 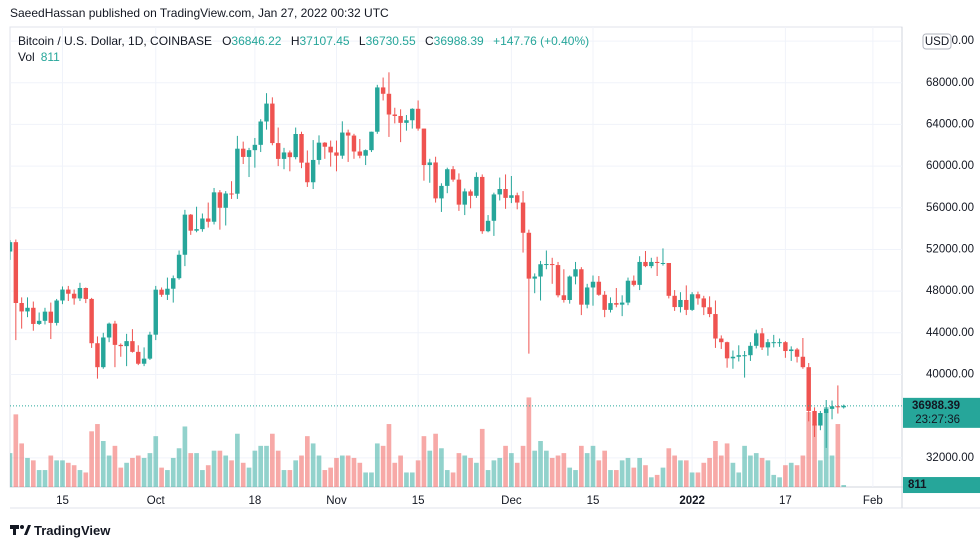 I want to click on ohlc-value: 37107.45, so click(x=324, y=41).